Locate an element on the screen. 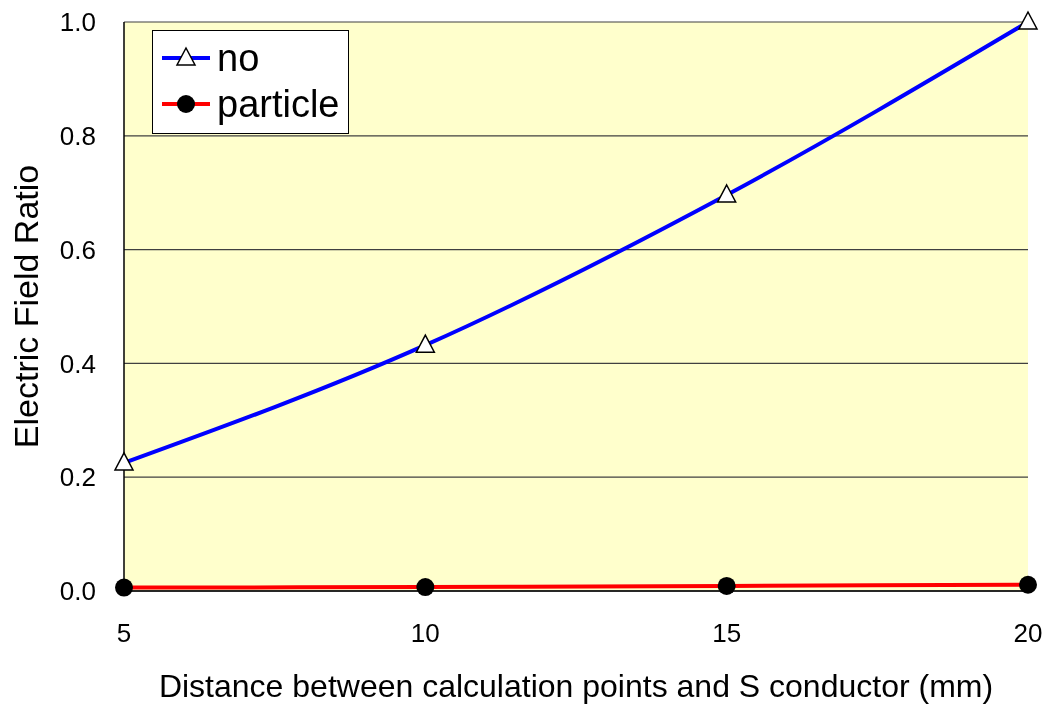 The height and width of the screenshot is (704, 1049). legend-label: no is located at coordinates (238, 58).